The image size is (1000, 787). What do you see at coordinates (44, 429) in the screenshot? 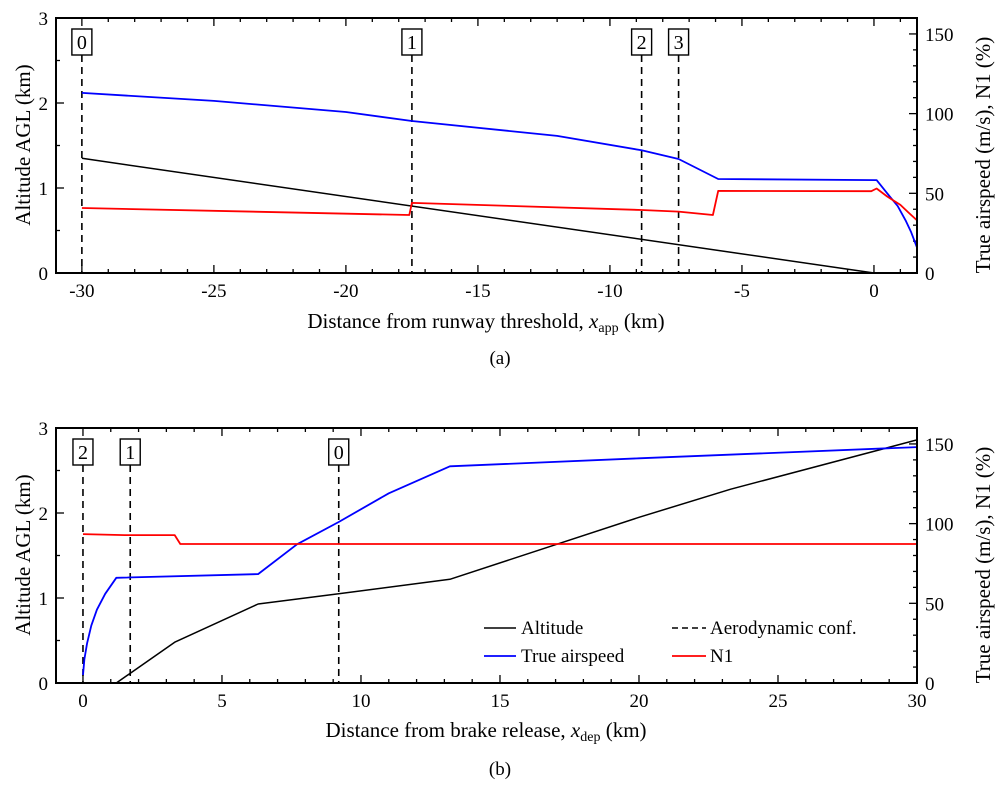
I see `panel-b-y-tick-label: 3` at bounding box center [44, 429].